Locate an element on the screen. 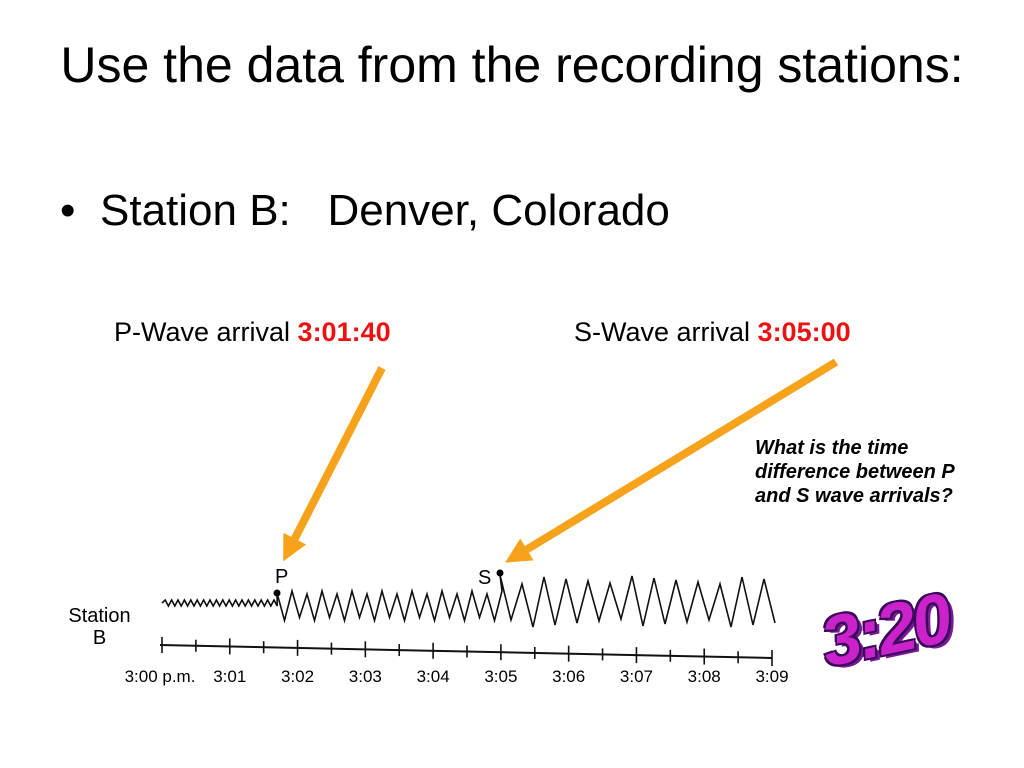  seismogram-trace is located at coordinates (468, 601).